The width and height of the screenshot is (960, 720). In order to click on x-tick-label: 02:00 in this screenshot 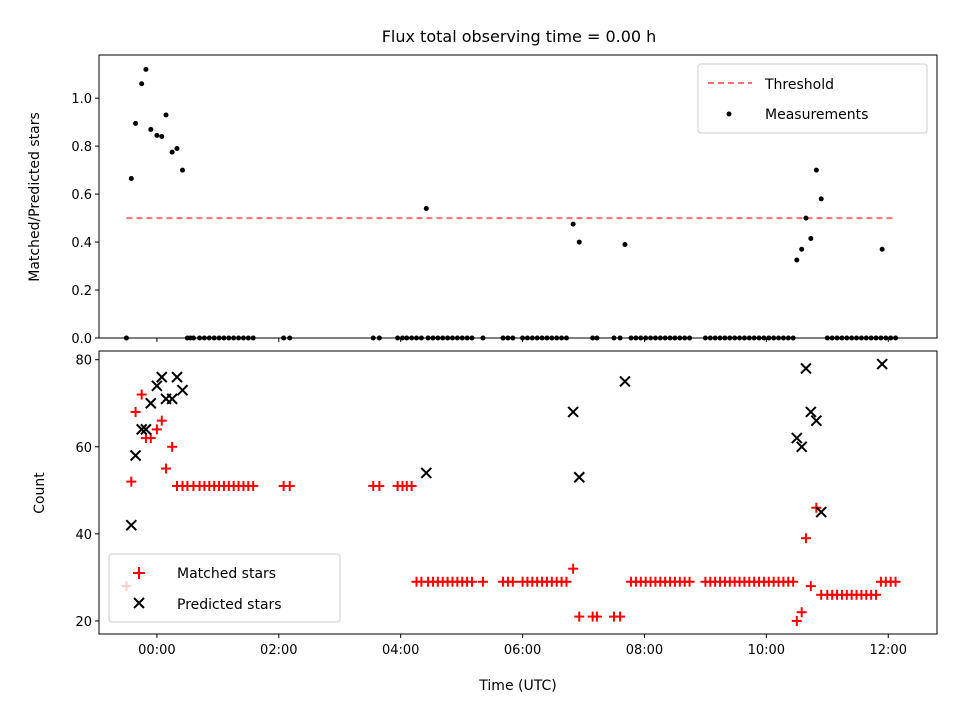, I will do `click(278, 650)`.